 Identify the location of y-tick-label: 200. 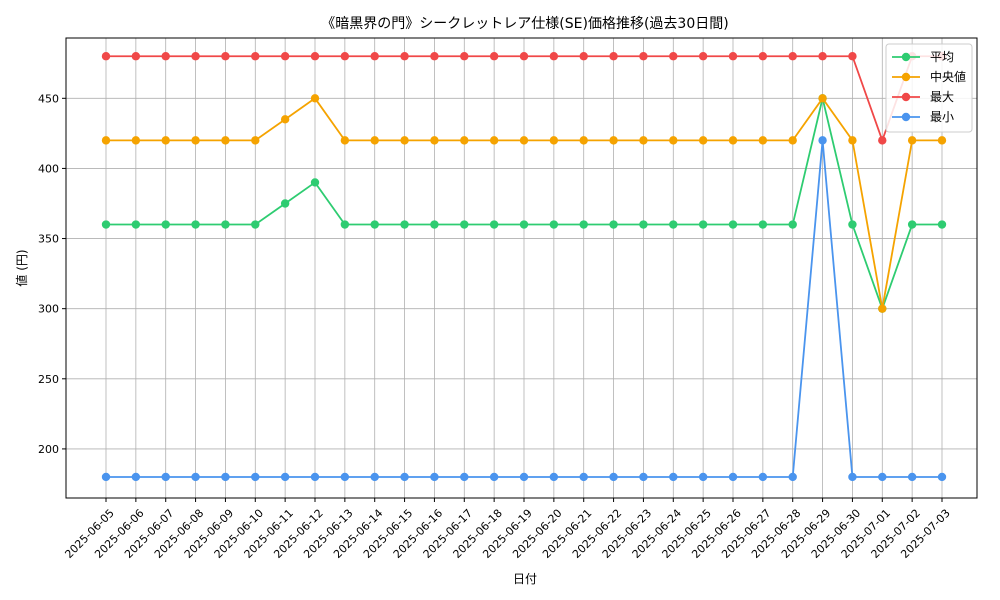
(48, 449).